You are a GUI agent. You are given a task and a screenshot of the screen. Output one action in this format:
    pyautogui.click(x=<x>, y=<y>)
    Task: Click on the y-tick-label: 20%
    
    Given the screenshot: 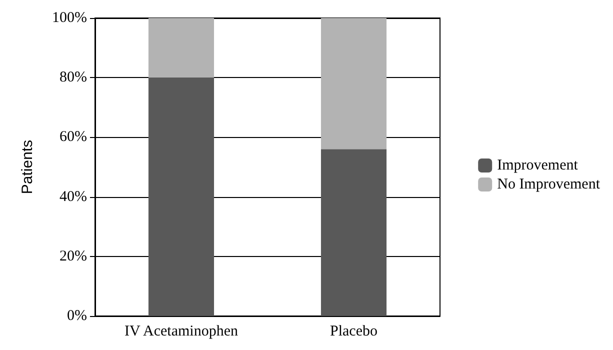 What is the action you would take?
    pyautogui.click(x=73, y=256)
    